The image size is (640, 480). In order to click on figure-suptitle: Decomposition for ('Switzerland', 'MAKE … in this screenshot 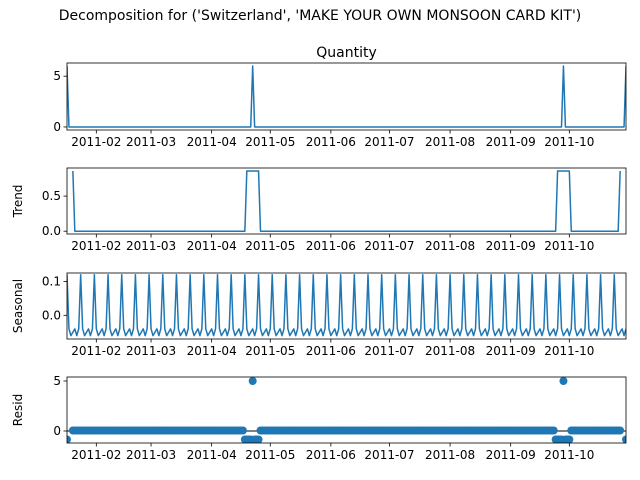, I will do `click(320, 16)`.